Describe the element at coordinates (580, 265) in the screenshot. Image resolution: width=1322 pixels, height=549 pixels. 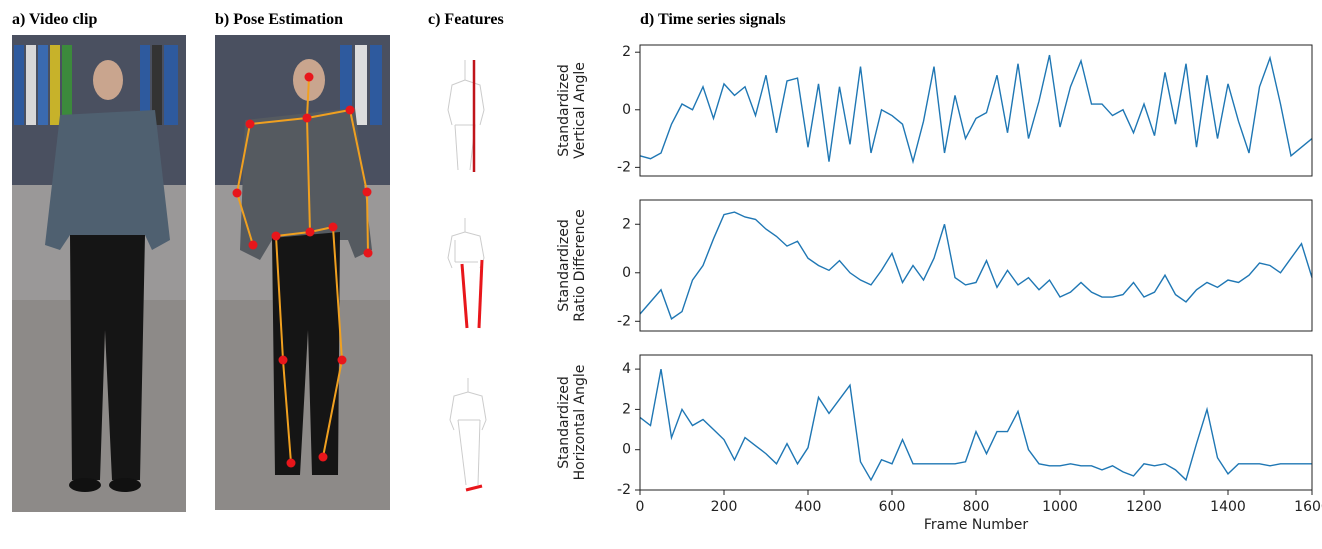
I see `y-axis-label: Ratio Difference` at that location.